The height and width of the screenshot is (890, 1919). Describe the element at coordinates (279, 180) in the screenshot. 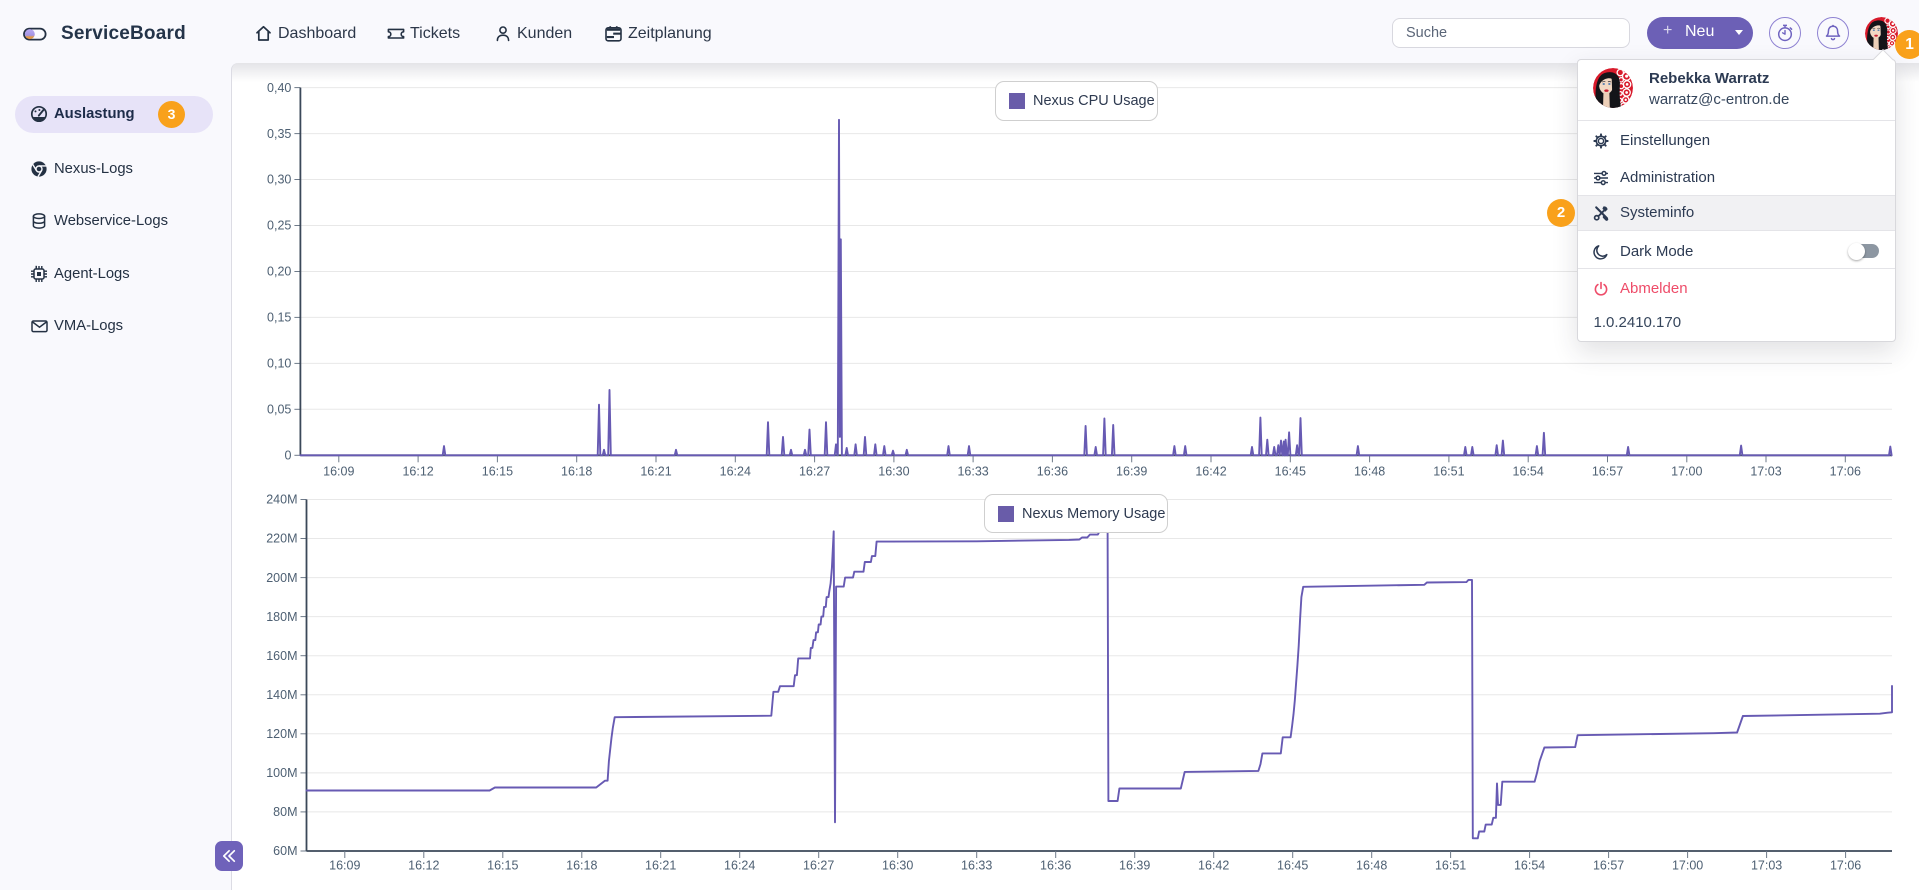

I see `svg-text: 0,30` at that location.